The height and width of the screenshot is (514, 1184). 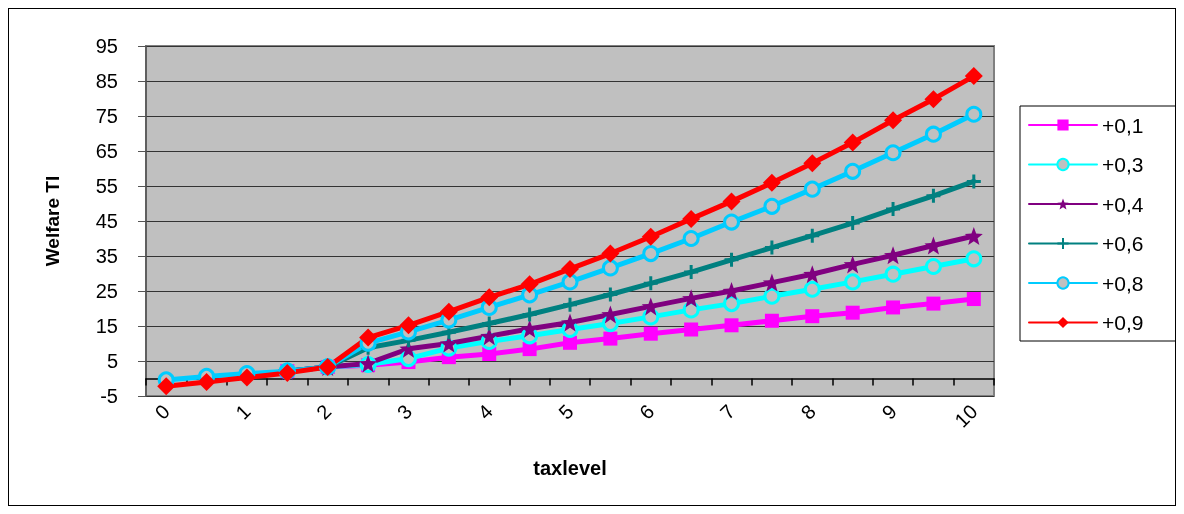 I want to click on y-tick-label: 75, so click(x=106, y=116).